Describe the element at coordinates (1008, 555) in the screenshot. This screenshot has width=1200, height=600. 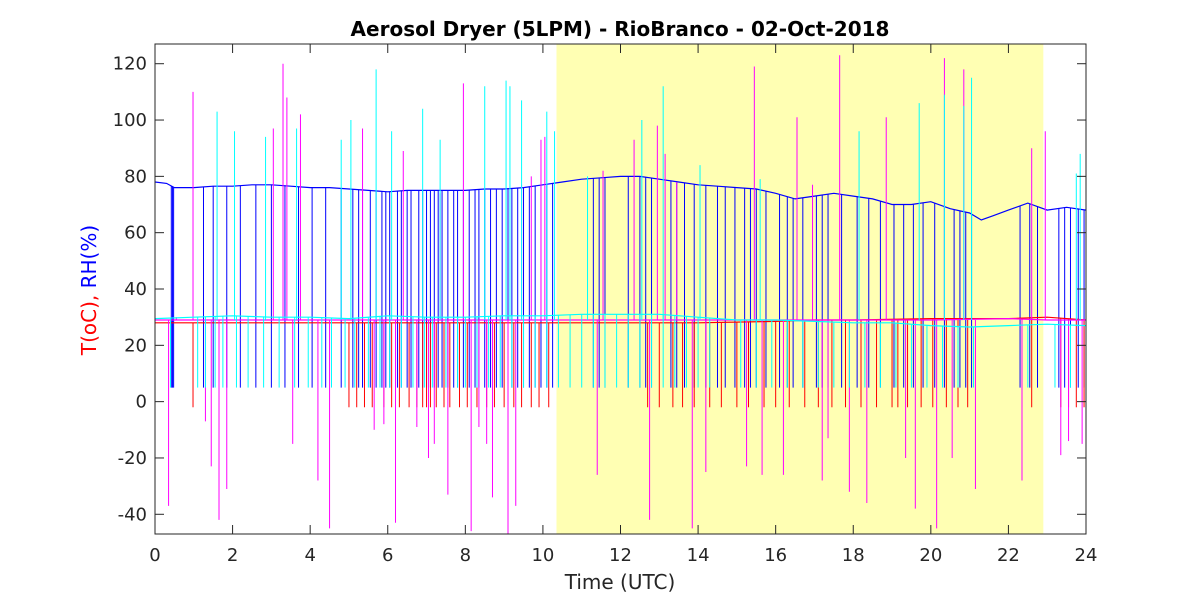
I see `x-tick-label: 22` at that location.